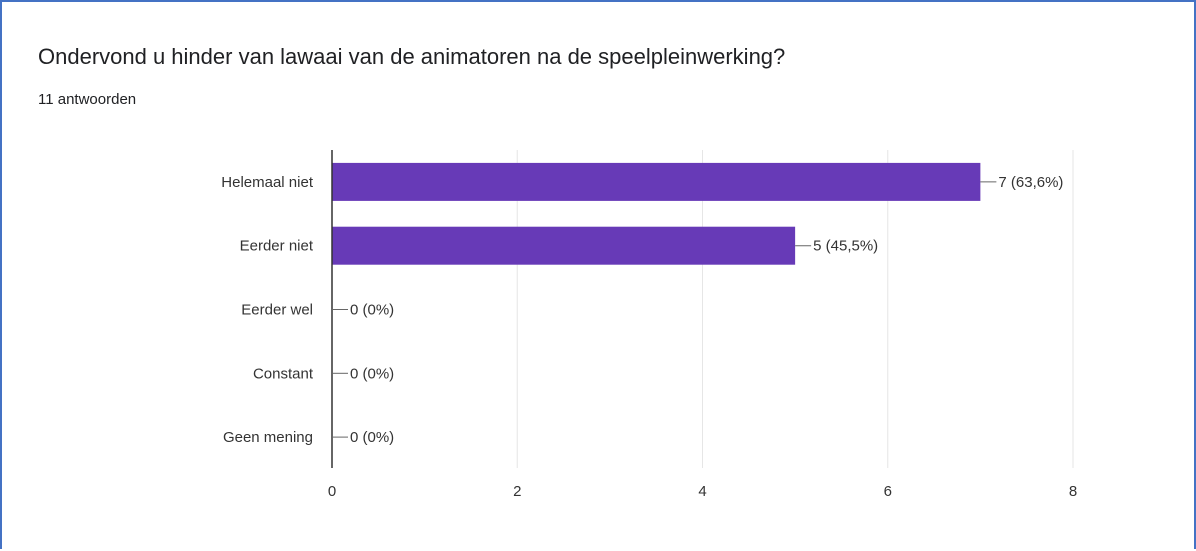 The image size is (1196, 551). What do you see at coordinates (1073, 491) in the screenshot?
I see `x-tick-label-8: 8` at bounding box center [1073, 491].